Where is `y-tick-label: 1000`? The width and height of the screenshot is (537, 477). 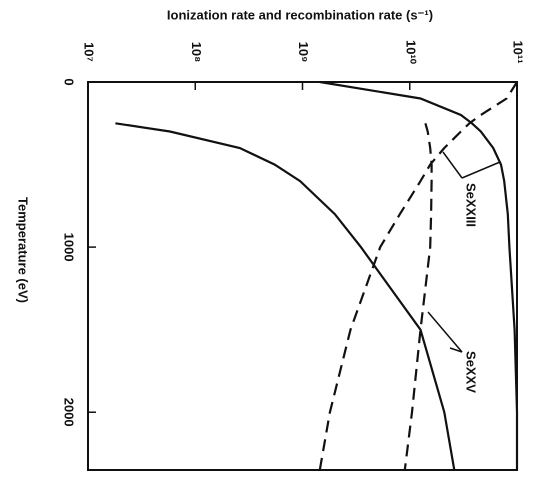
y-tick-label: 1000 is located at coordinates (69, 247).